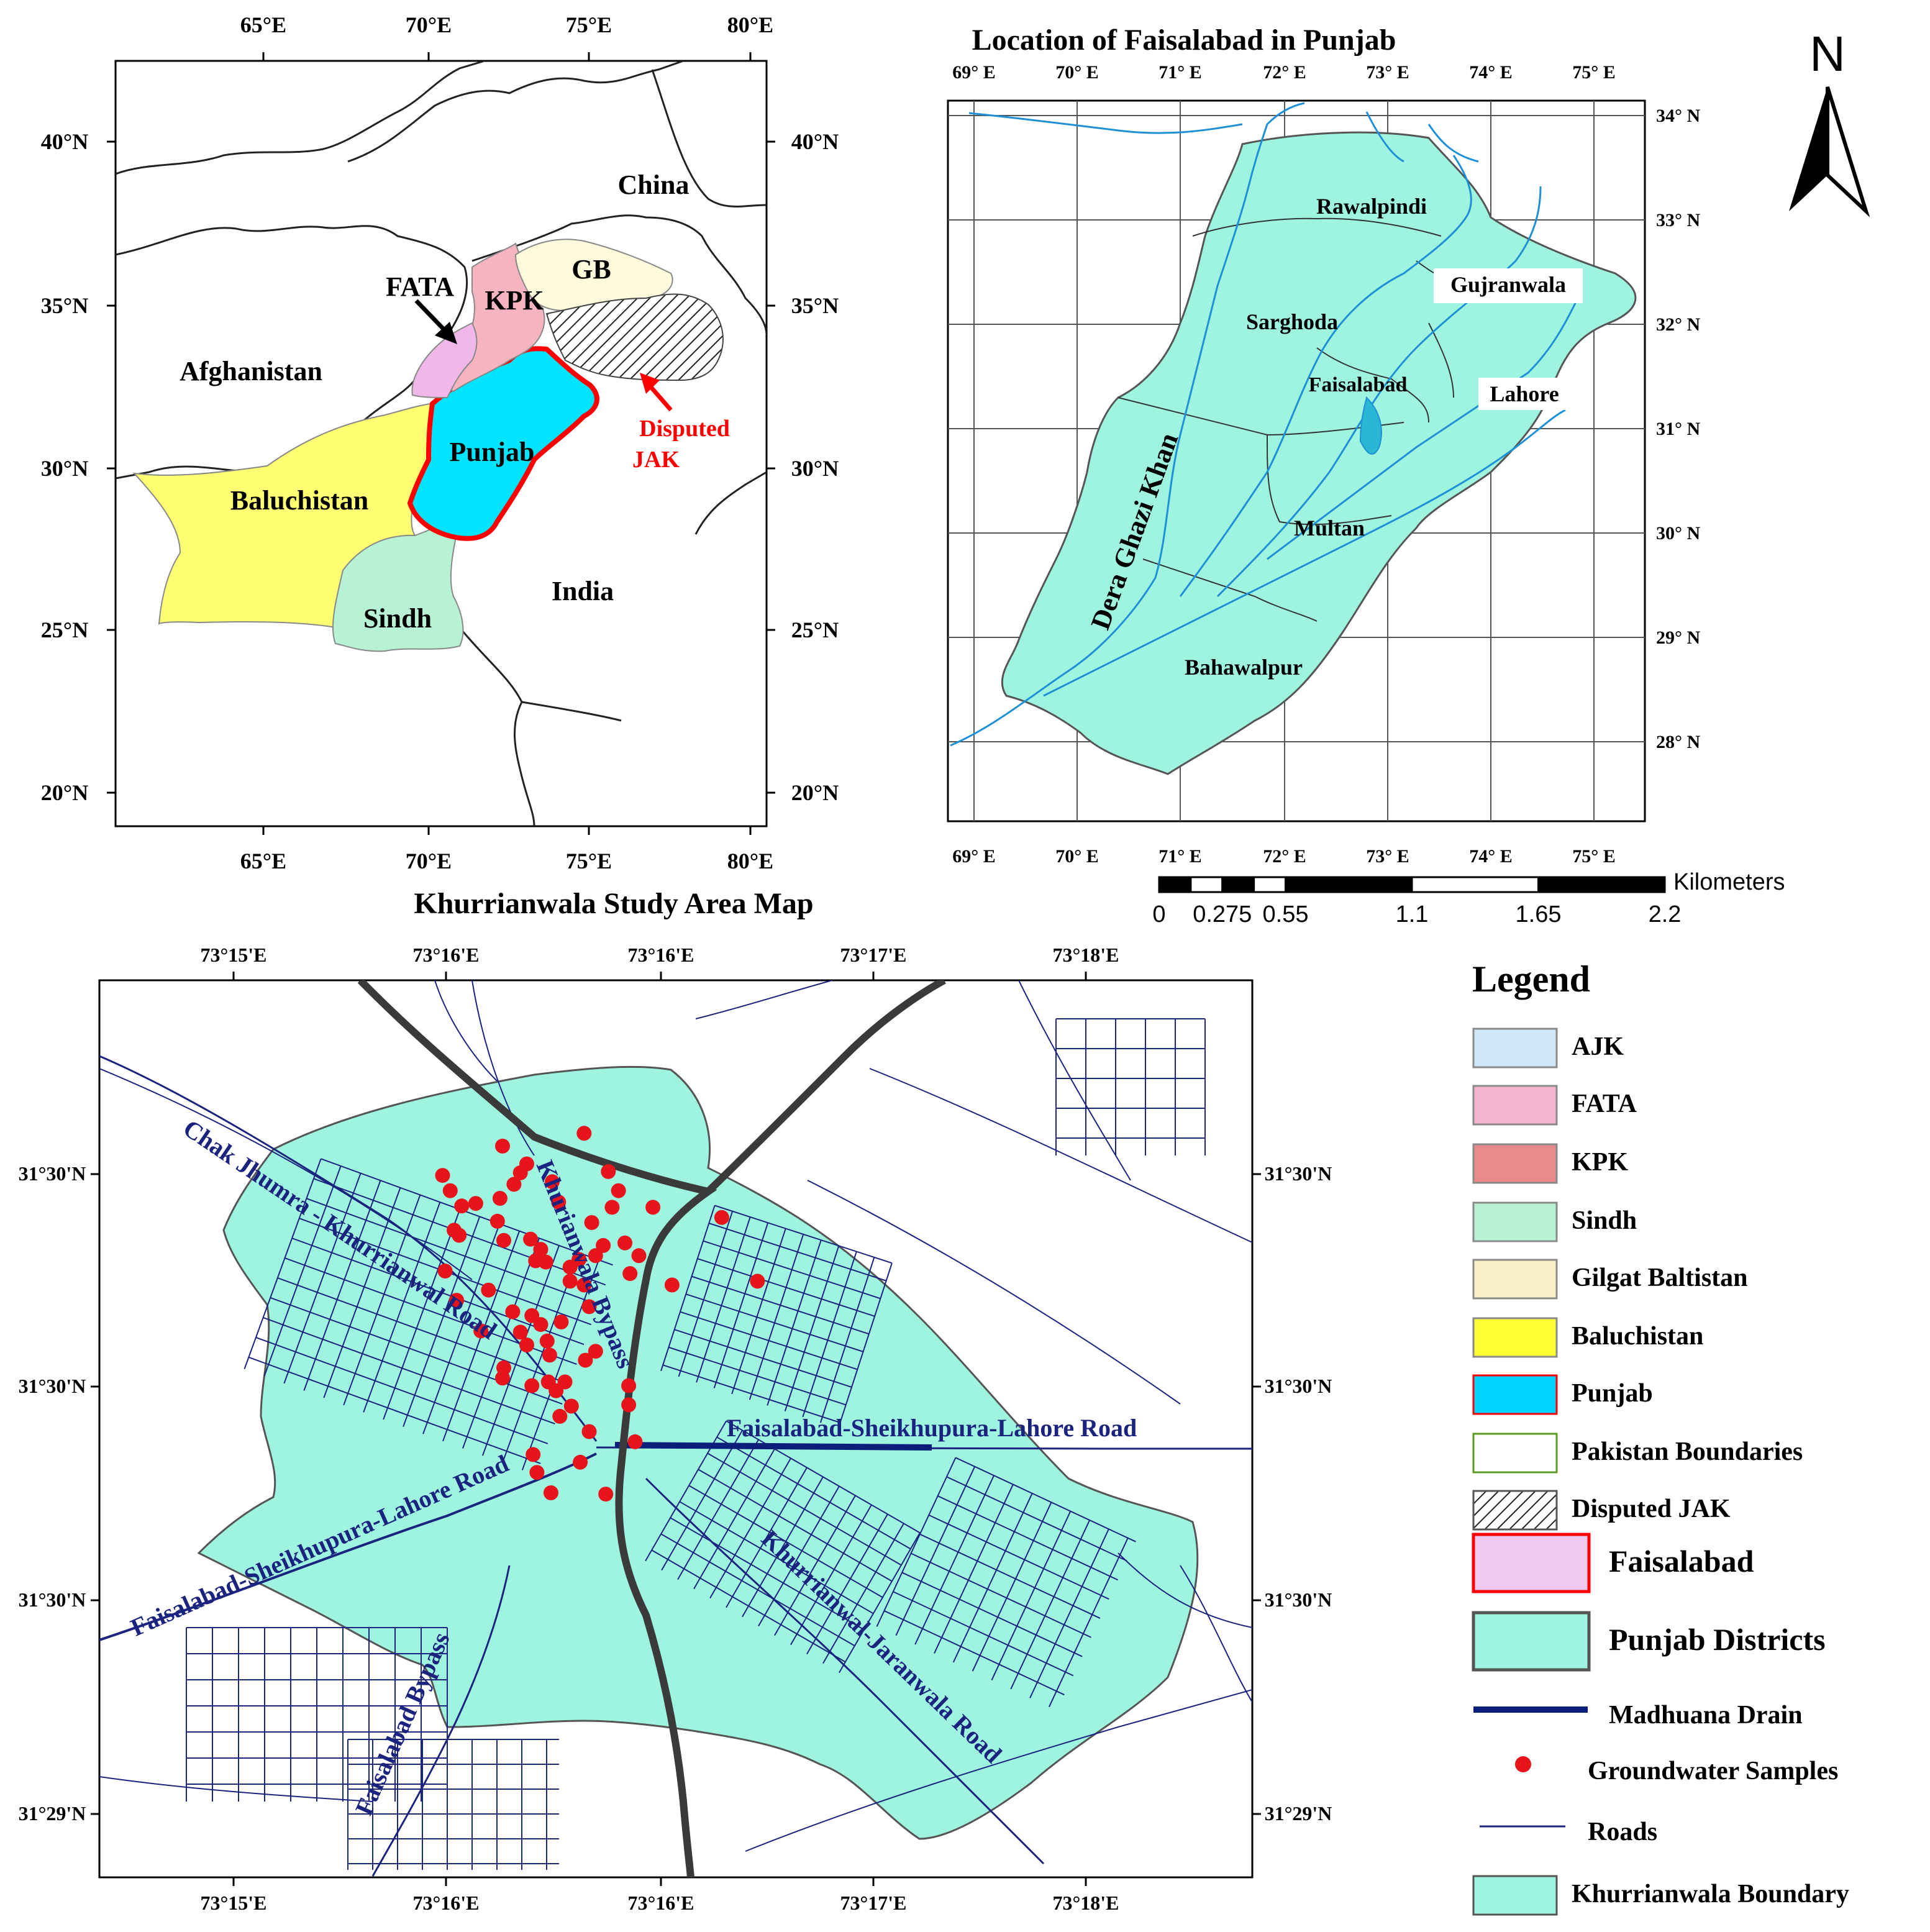 This screenshot has height=1932, width=1930. I want to click on legend-item-label: AJK, so click(1598, 1046).